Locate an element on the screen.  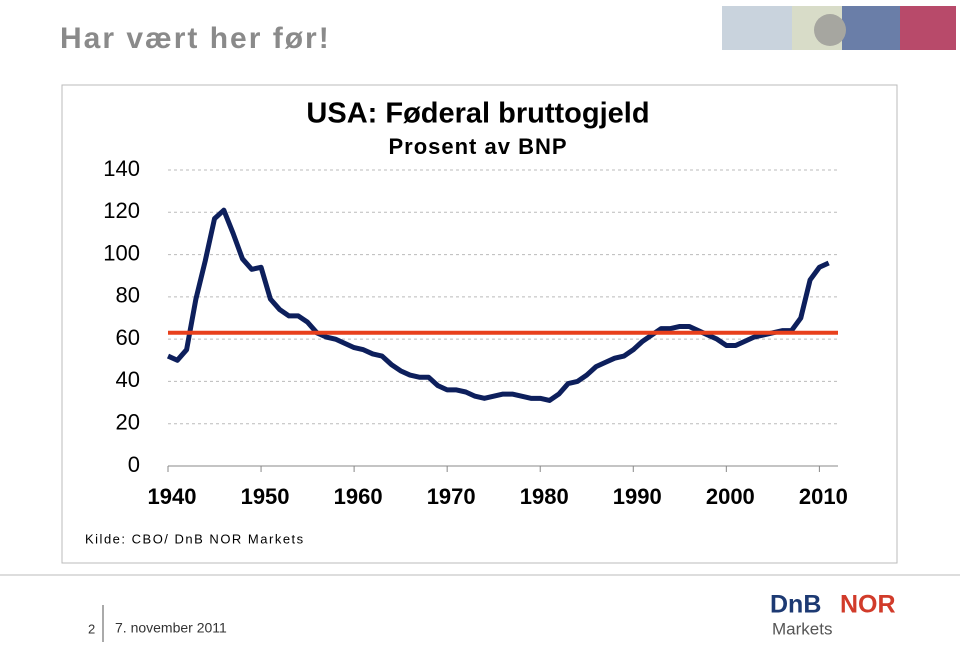
x-tick-label: 2010 is located at coordinates (823, 496).